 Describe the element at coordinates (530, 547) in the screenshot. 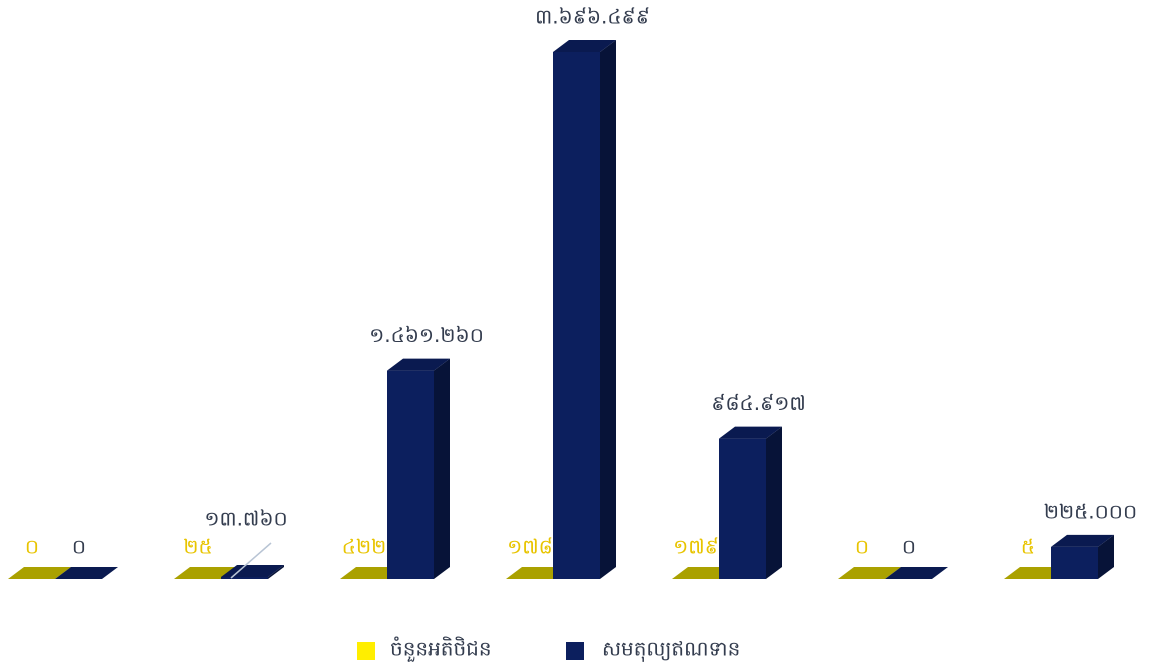

I see `data-label: ១៧៨` at that location.